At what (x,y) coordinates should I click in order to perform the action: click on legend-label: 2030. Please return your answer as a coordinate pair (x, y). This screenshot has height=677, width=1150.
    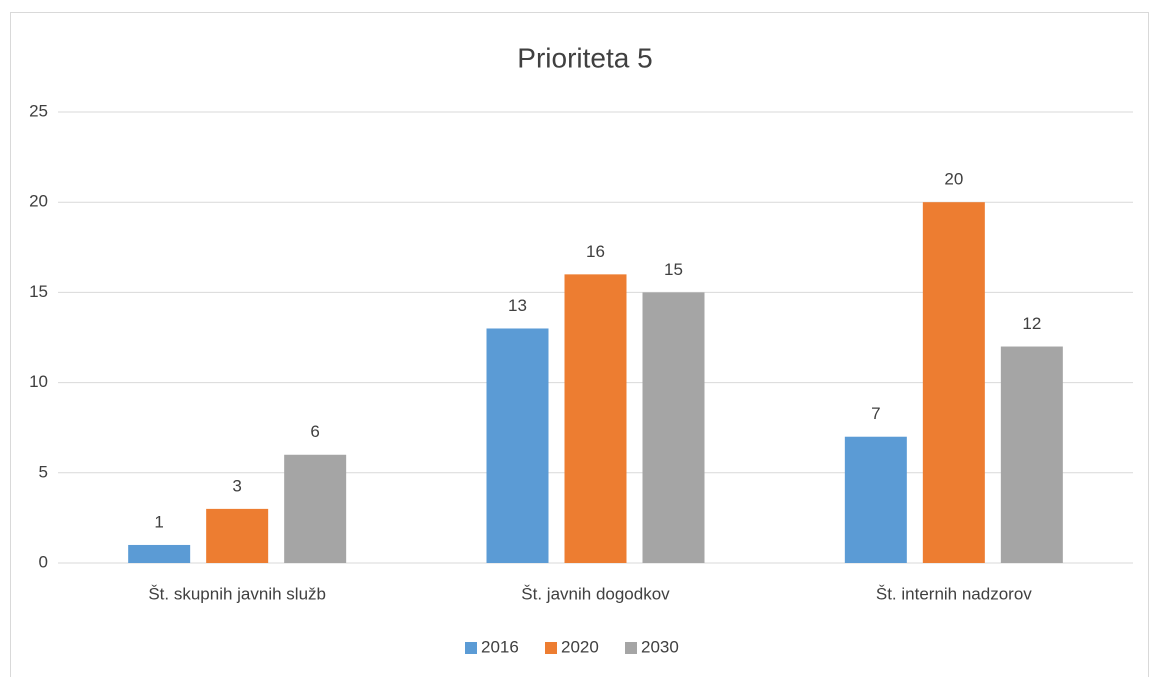
    Looking at the image, I should click on (660, 646).